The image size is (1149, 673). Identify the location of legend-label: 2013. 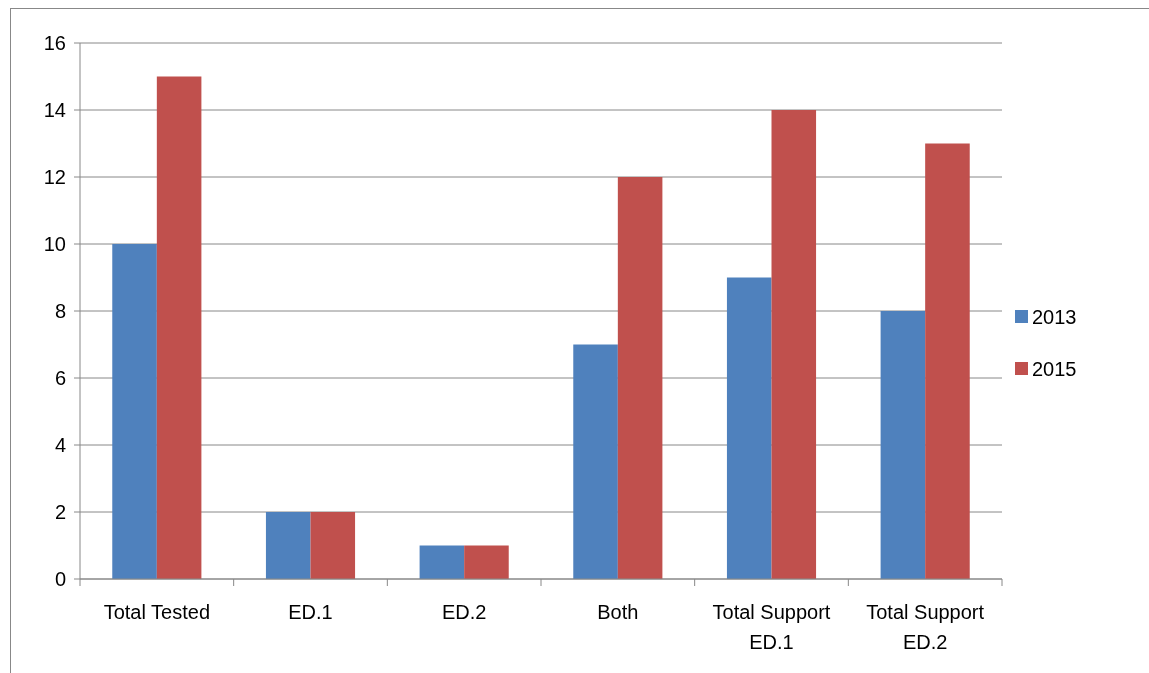
(1054, 317).